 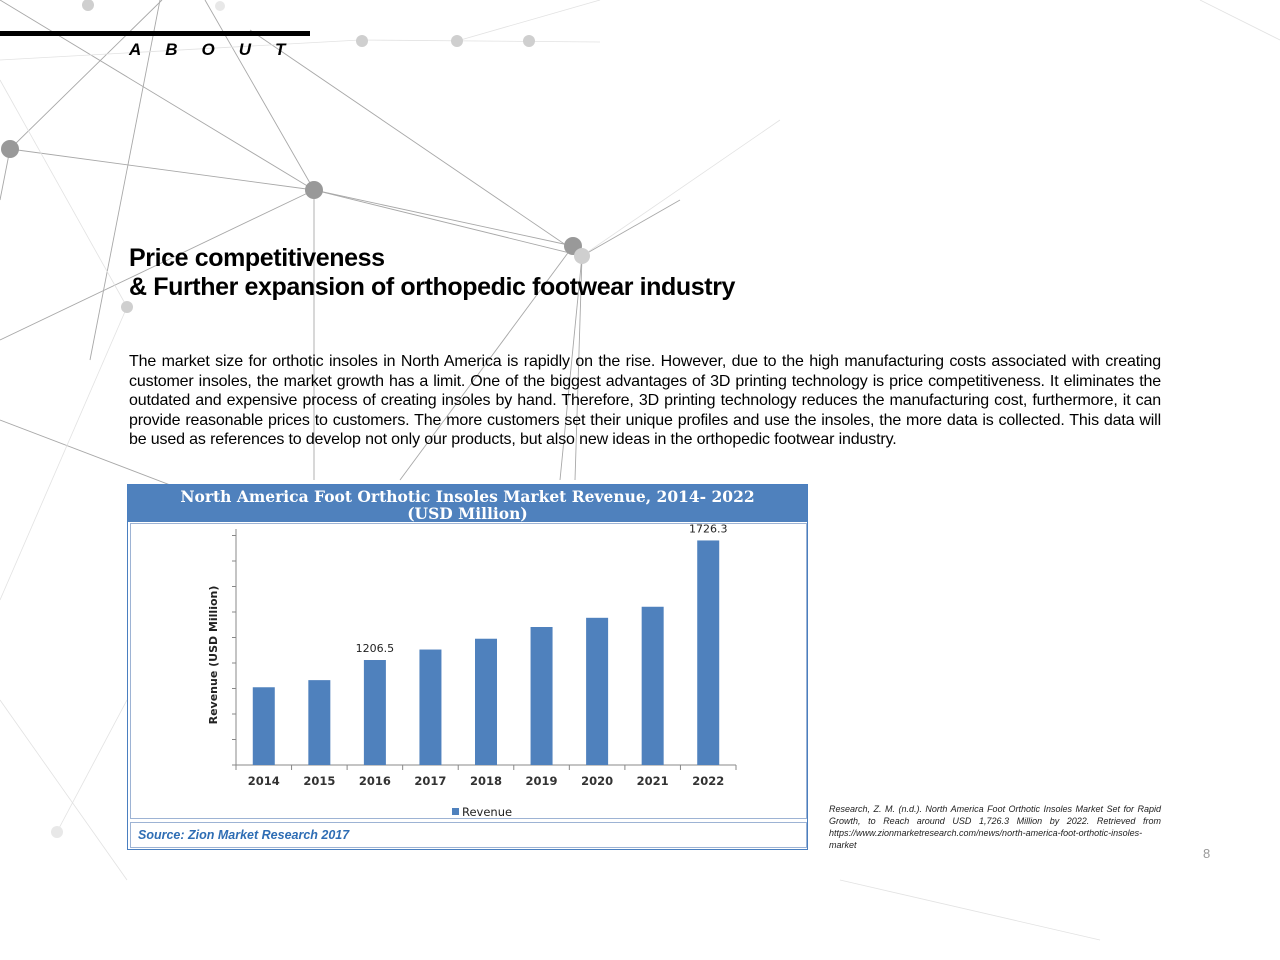 What do you see at coordinates (430, 781) in the screenshot?
I see `x-tick-label-2017: 2017` at bounding box center [430, 781].